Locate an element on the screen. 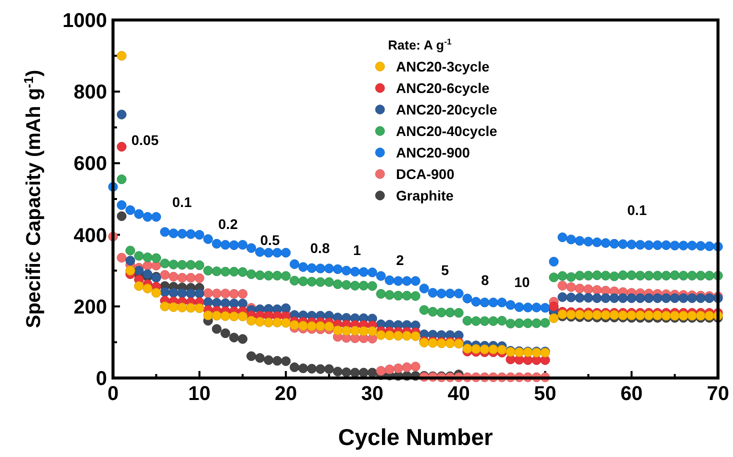  legend-label: Graphite is located at coordinates (425, 195).